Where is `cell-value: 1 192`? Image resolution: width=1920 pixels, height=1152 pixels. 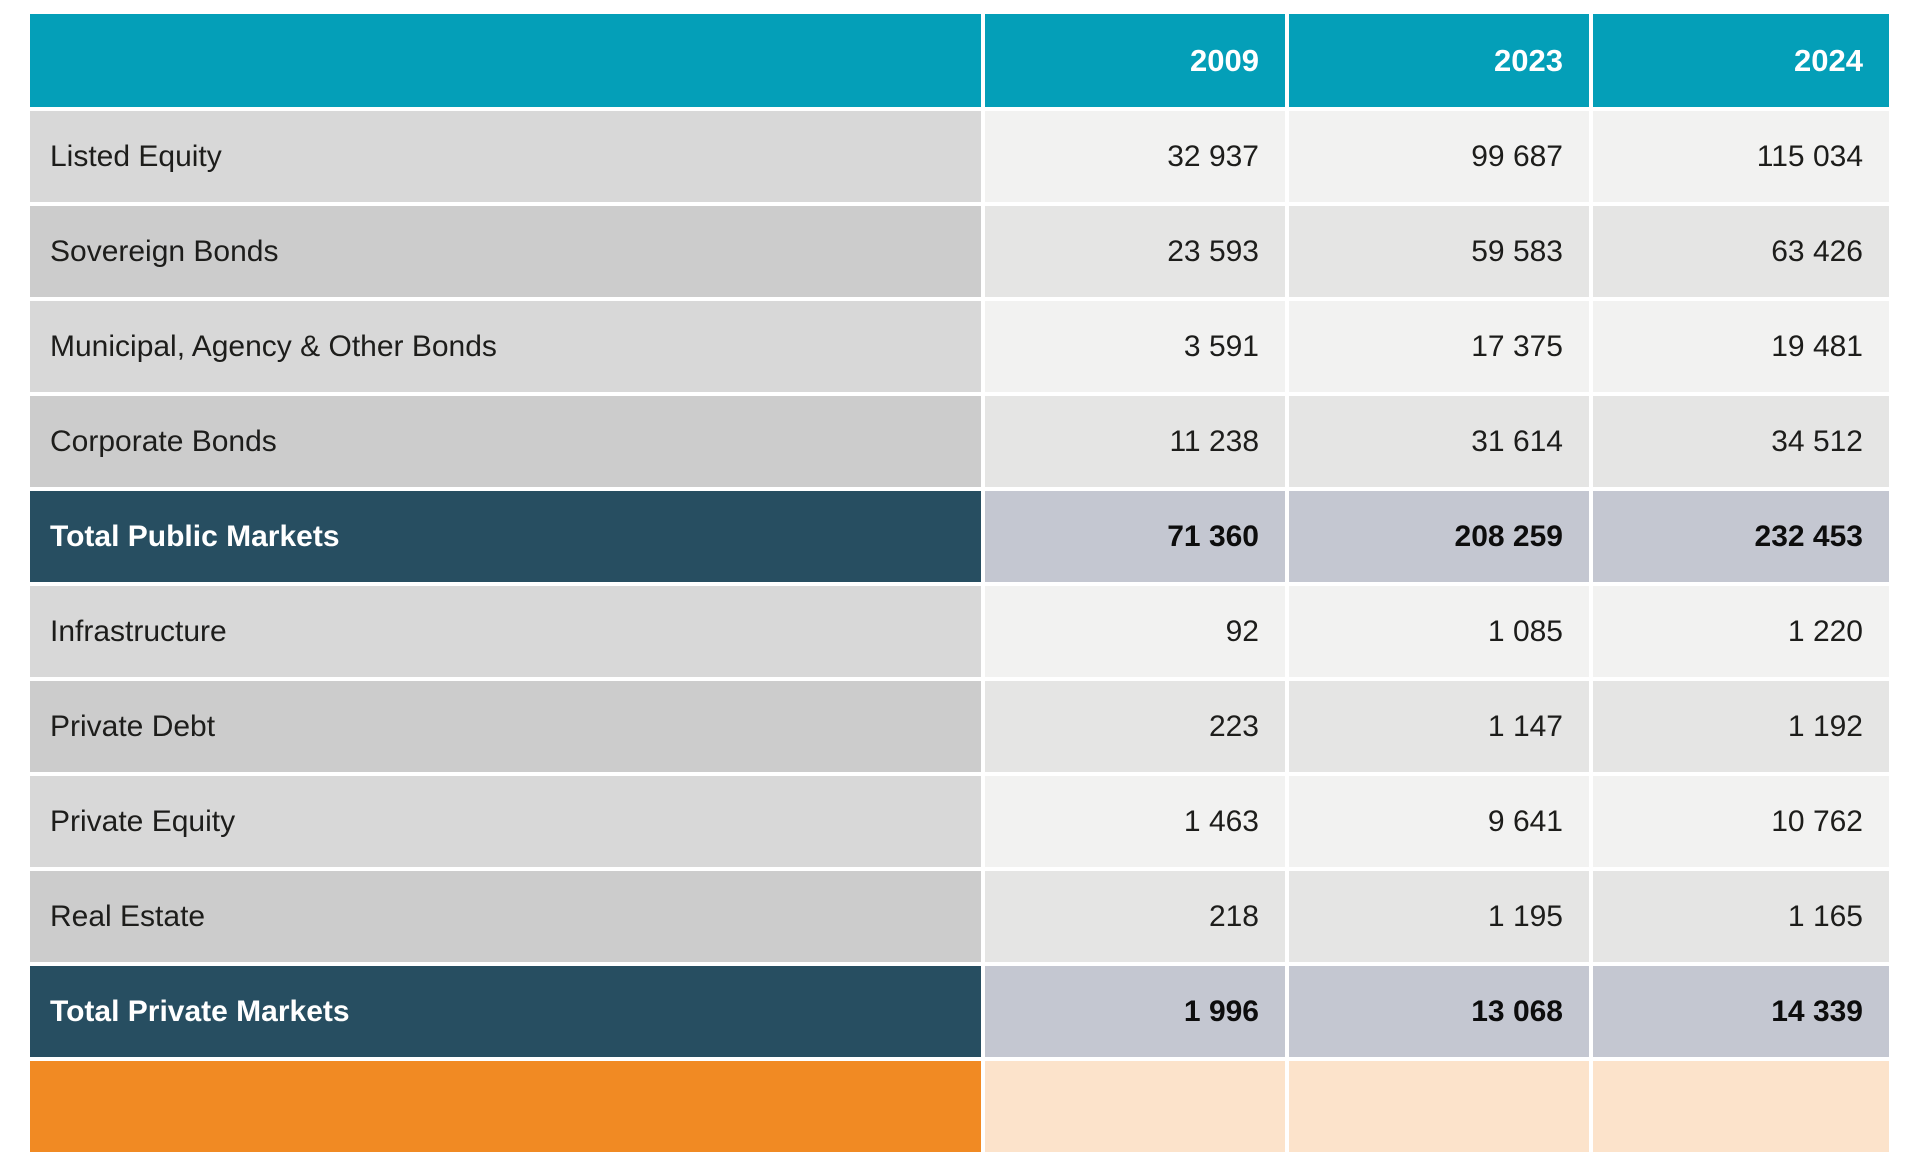 cell-value: 1 192 is located at coordinates (1741, 726).